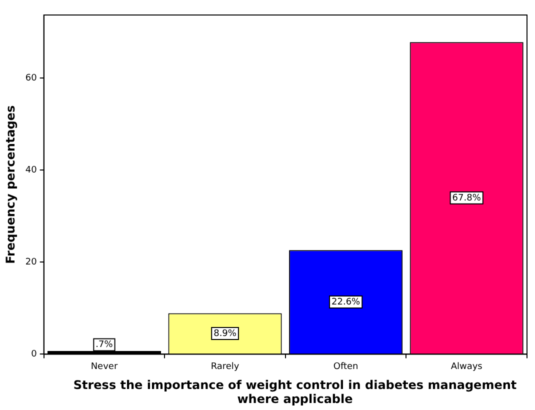 This screenshot has height=410, width=535. Describe the element at coordinates (10, 184) in the screenshot. I see `y-axis-title: Frequency percentages` at that location.